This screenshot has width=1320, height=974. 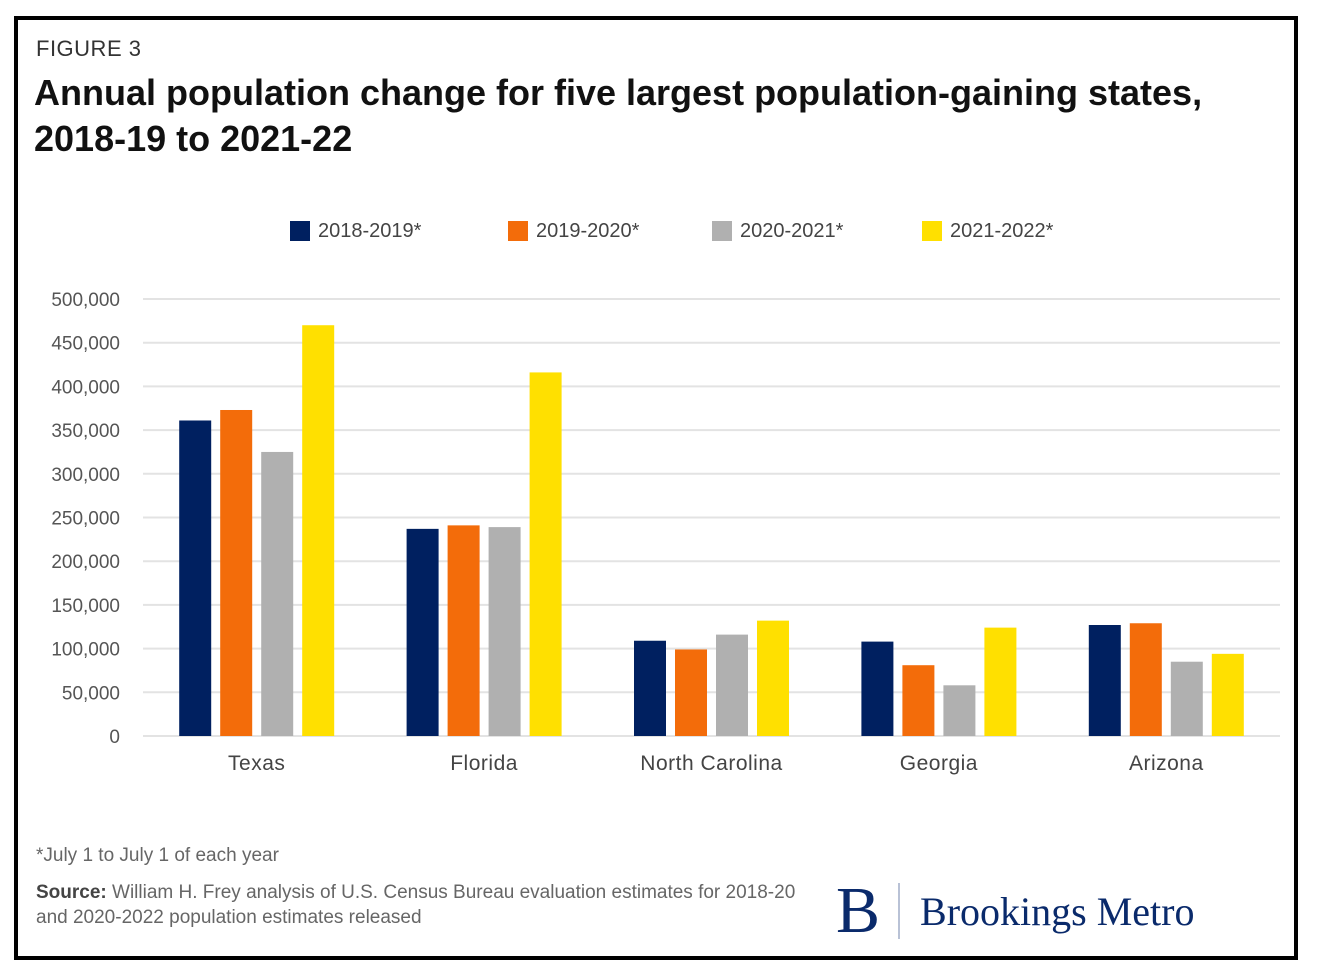 What do you see at coordinates (89, 48) in the screenshot?
I see `figure-label: FIGURE 3` at bounding box center [89, 48].